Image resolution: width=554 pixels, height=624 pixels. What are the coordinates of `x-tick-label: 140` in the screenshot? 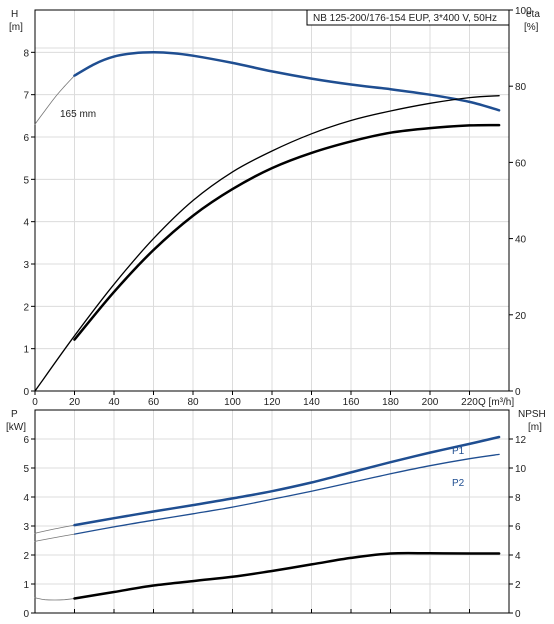 It's located at (311, 402).